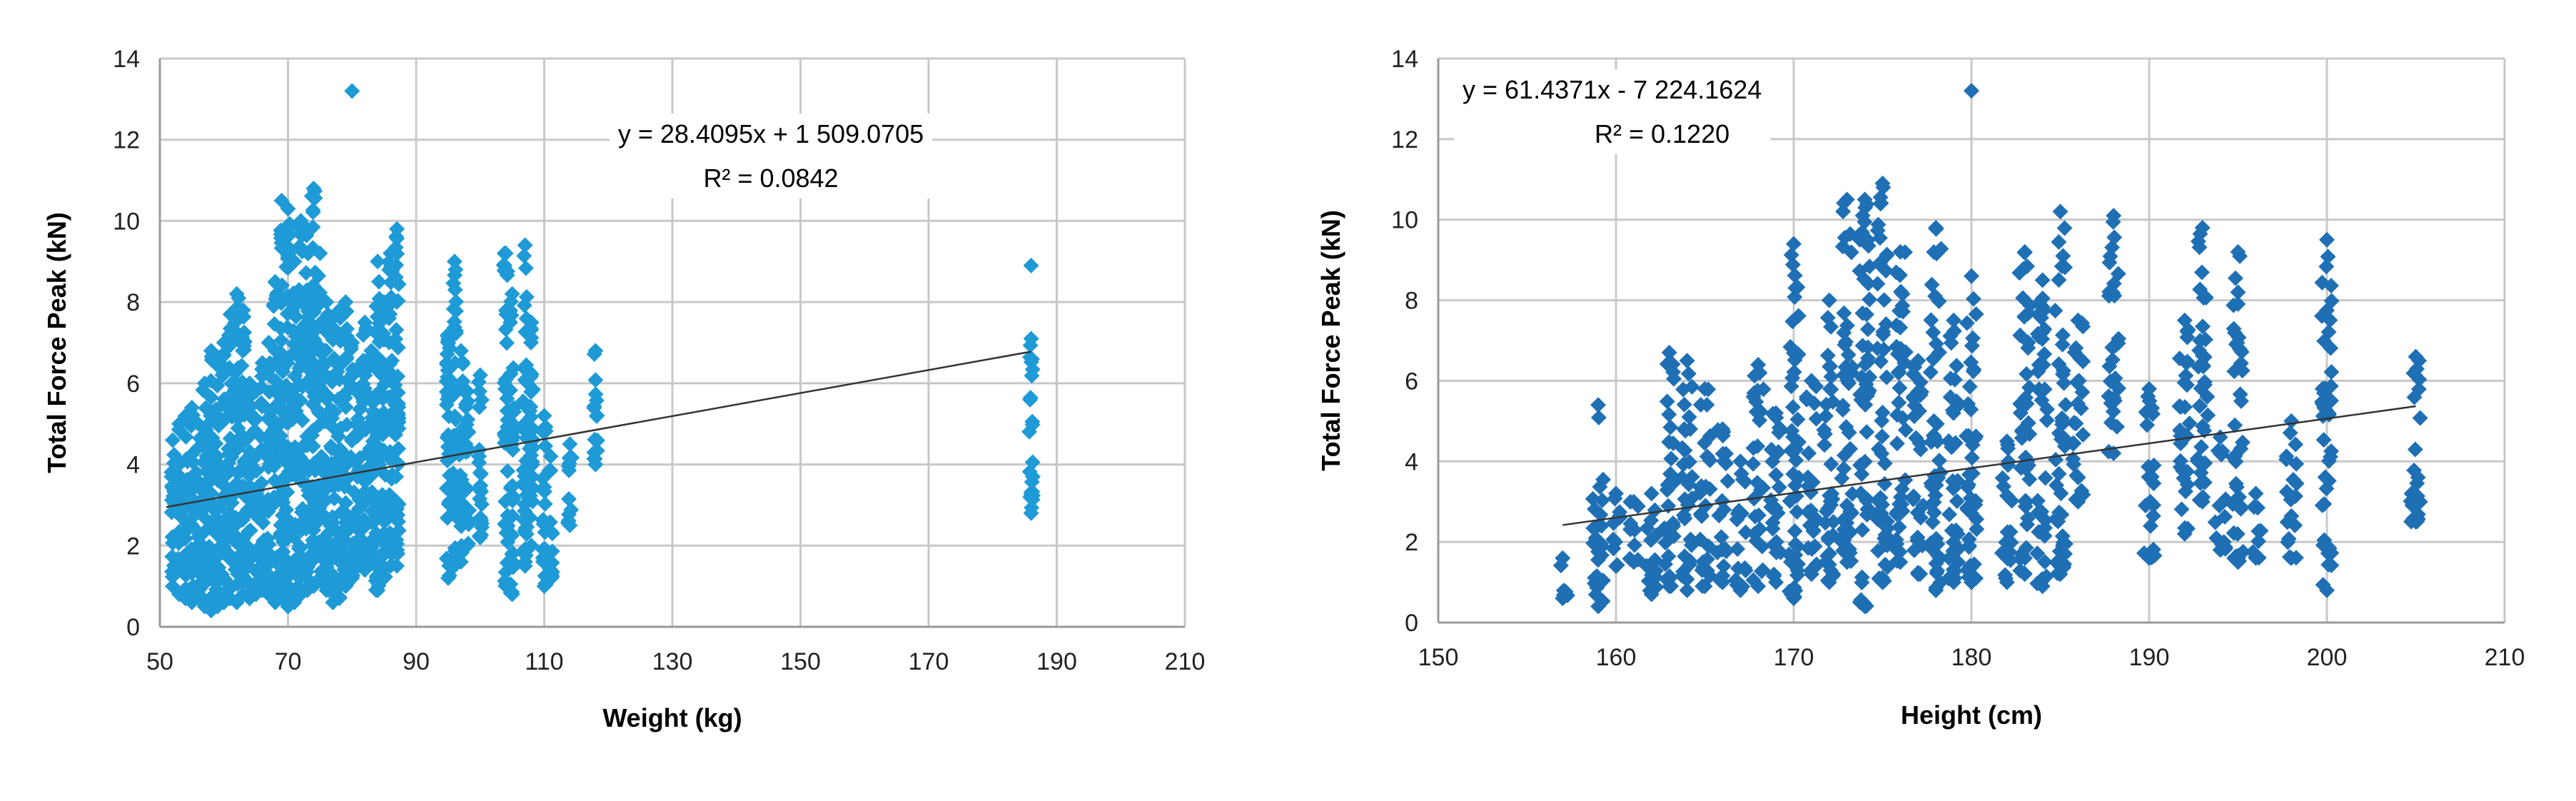 The image size is (2576, 801). What do you see at coordinates (1971, 715) in the screenshot?
I see `x-axis-title: Height (cm)` at bounding box center [1971, 715].